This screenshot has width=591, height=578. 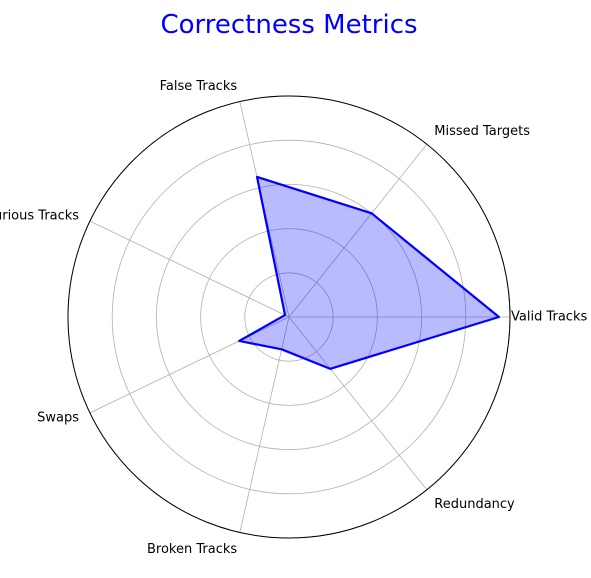 What do you see at coordinates (39, 215) in the screenshot?
I see `category-label: Spurious Tracks` at bounding box center [39, 215].